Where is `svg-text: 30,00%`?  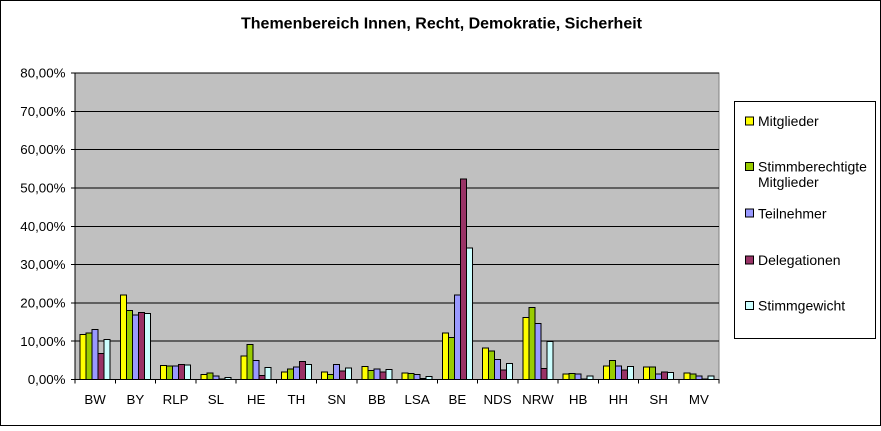
svg-text: 30,00% is located at coordinates (42, 264).